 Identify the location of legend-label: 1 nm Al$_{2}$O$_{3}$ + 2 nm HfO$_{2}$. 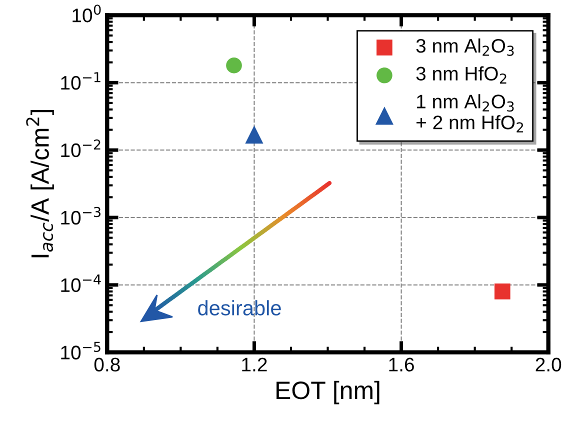
(469, 113).